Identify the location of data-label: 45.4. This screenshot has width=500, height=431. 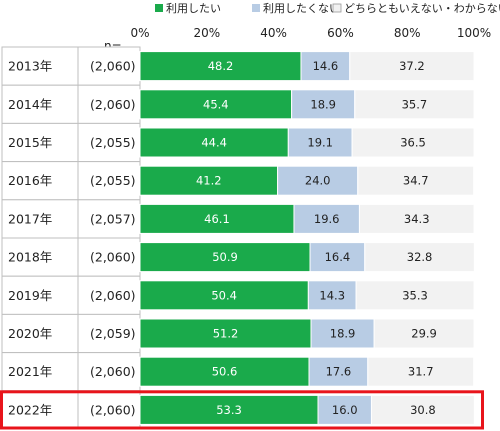
(216, 104).